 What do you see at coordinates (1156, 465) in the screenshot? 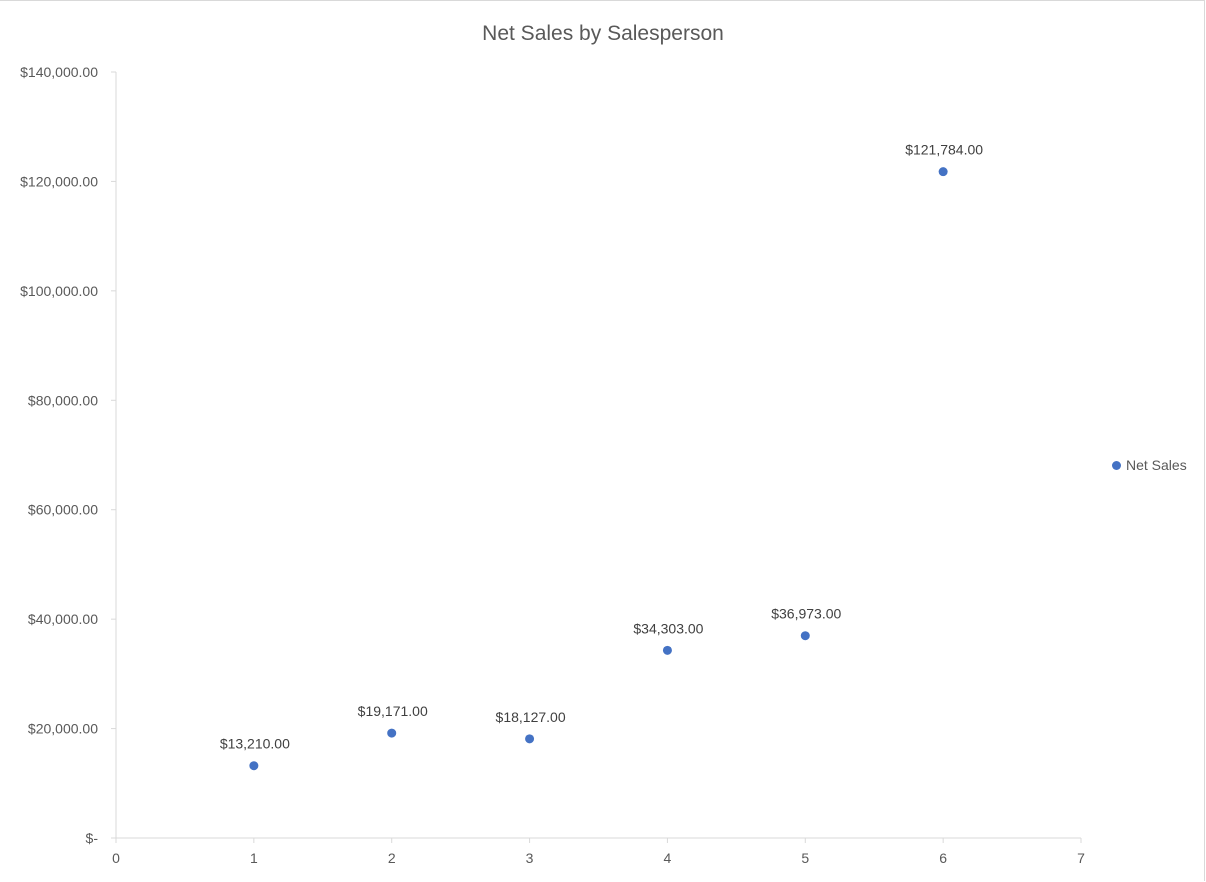
I see `legend-label: Net Sales` at bounding box center [1156, 465].